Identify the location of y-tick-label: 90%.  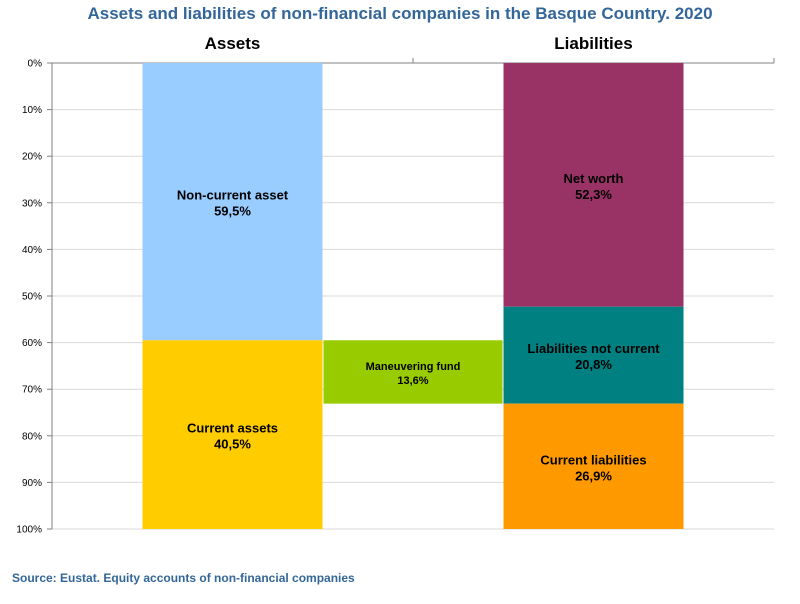
(32, 483).